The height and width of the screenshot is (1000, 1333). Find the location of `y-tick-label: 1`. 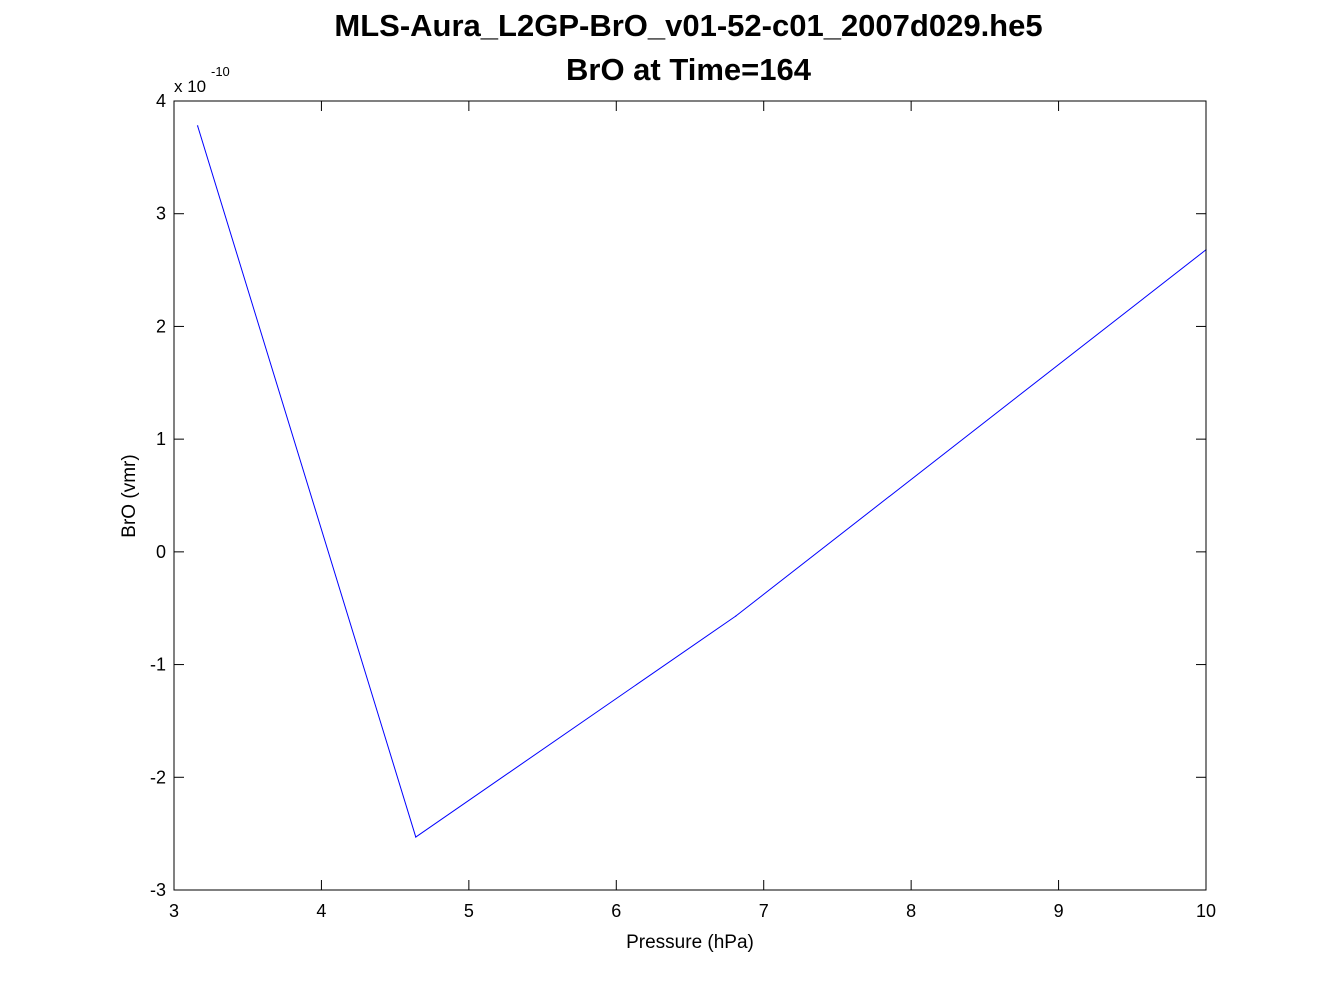

y-tick-label: 1 is located at coordinates (161, 439).